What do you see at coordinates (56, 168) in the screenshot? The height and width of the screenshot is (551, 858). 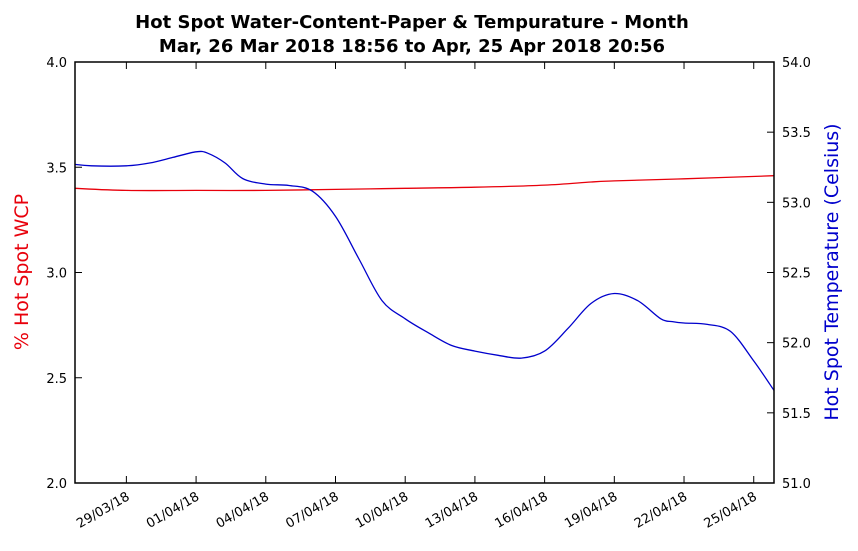 I see `y-left-tick-label: 3.5` at bounding box center [56, 168].